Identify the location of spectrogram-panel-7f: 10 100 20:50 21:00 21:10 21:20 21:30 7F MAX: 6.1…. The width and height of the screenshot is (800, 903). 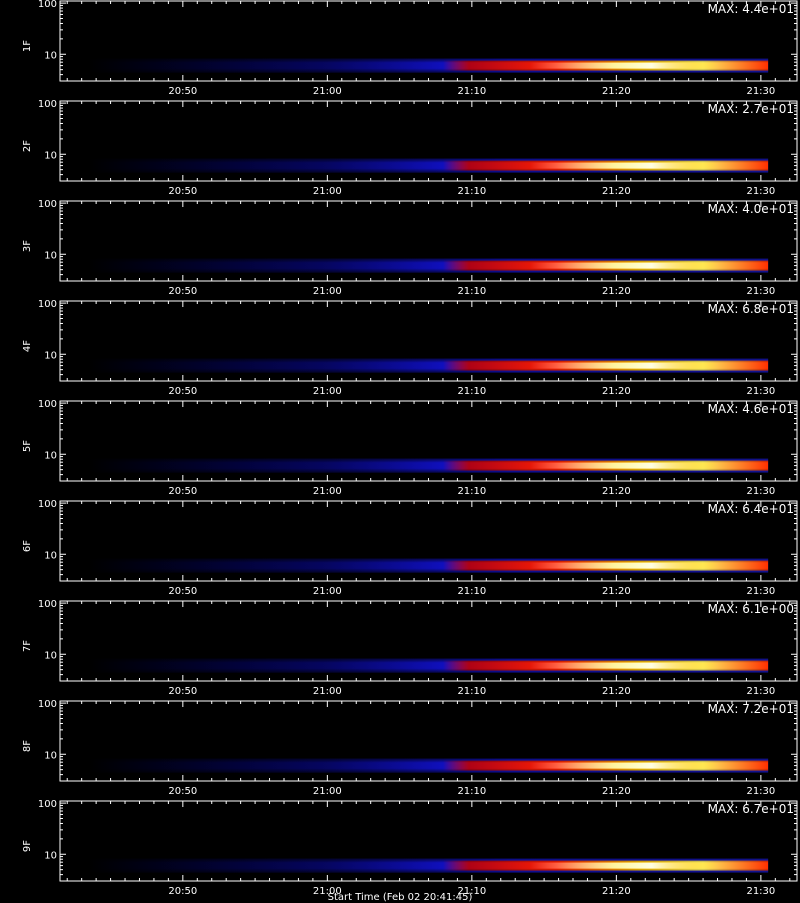
(410, 648).